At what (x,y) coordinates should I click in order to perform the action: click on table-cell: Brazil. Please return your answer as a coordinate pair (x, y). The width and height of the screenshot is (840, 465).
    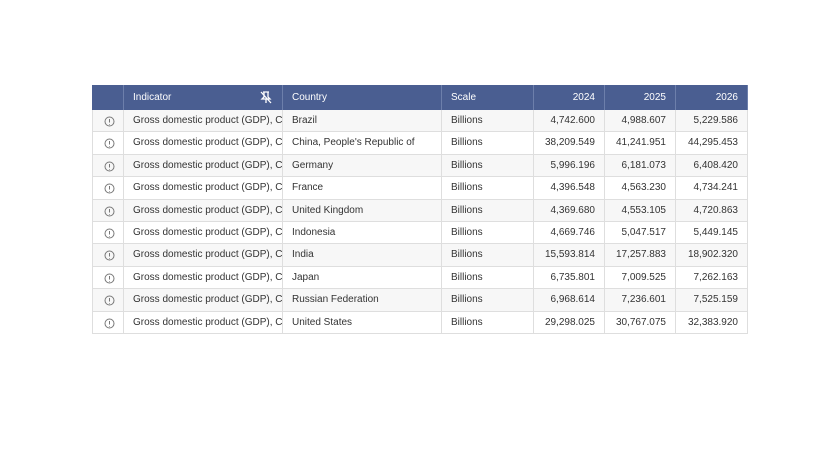
    Looking at the image, I should click on (362, 121).